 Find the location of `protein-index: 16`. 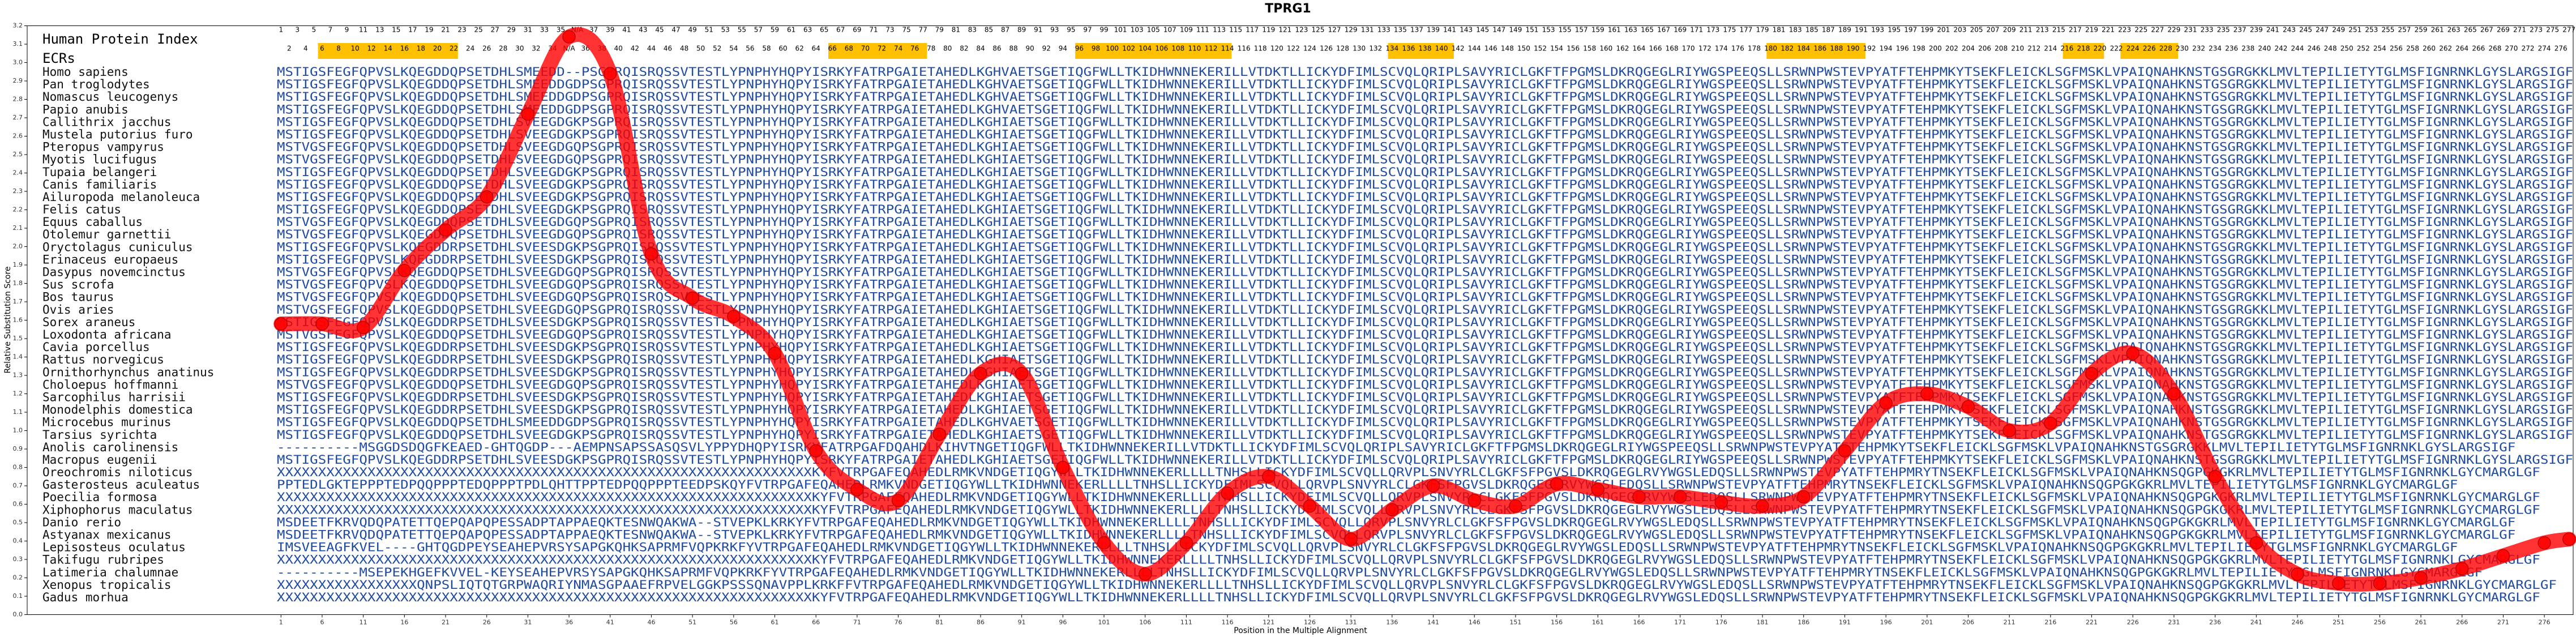

protein-index: 16 is located at coordinates (404, 49).